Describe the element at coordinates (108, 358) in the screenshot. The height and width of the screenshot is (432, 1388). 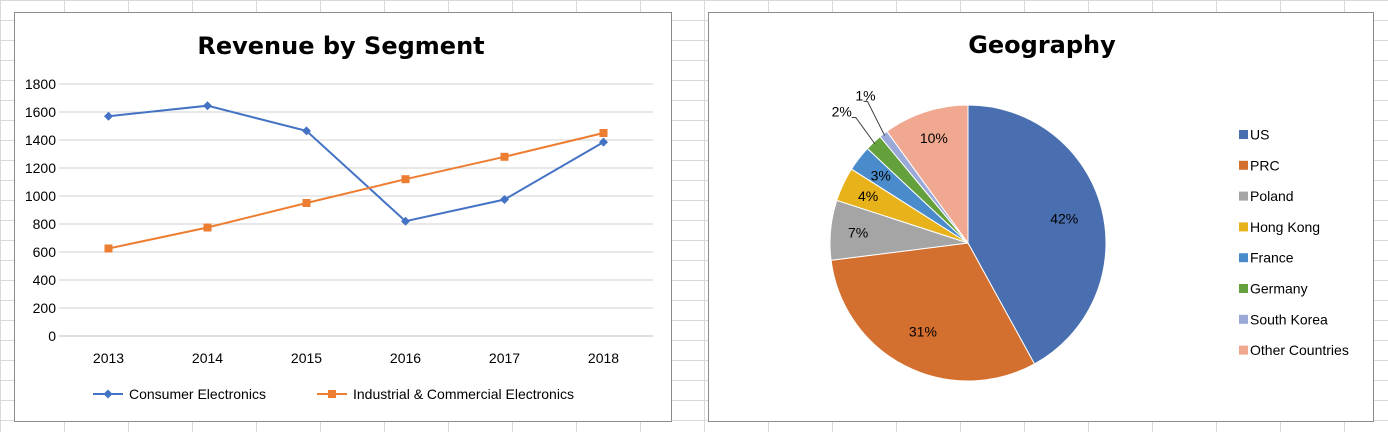
I see `x-tick-label: 2013` at that location.